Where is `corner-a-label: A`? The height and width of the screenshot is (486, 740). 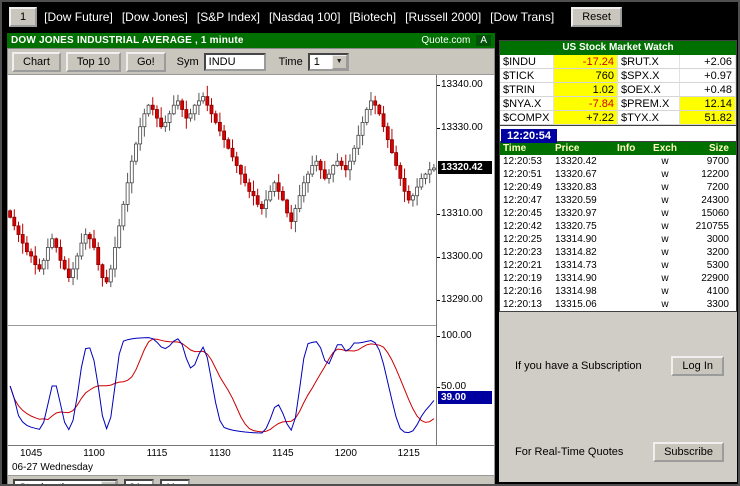
corner-a-label: A is located at coordinates (483, 40).